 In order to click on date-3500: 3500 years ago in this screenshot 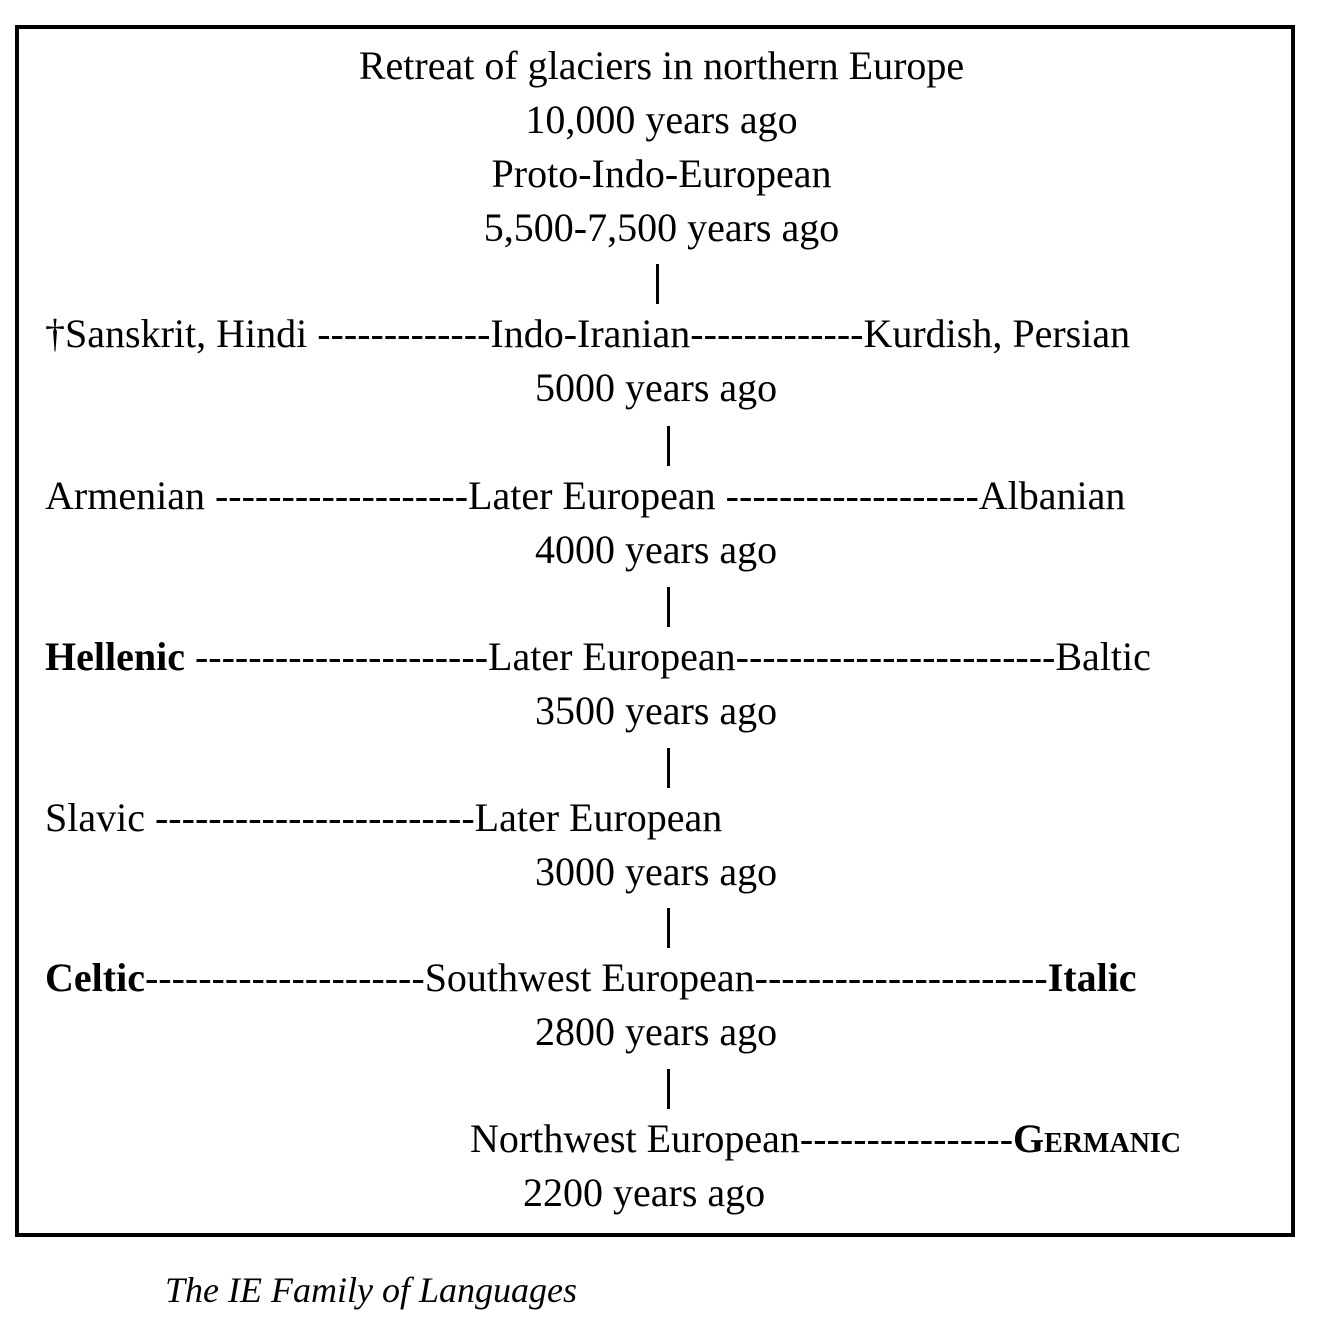, I will do `click(656, 710)`.